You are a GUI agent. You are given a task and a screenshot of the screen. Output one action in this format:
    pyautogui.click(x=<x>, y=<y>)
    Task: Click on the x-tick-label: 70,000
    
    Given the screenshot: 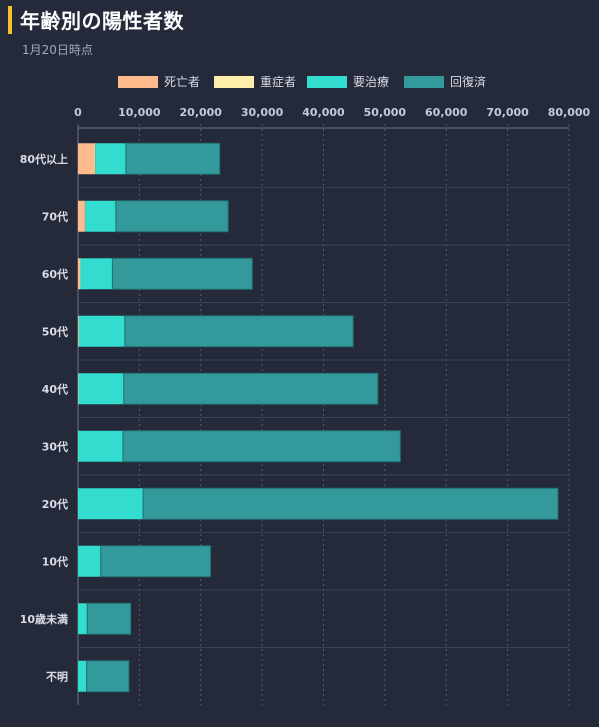 What is the action you would take?
    pyautogui.click(x=507, y=112)
    